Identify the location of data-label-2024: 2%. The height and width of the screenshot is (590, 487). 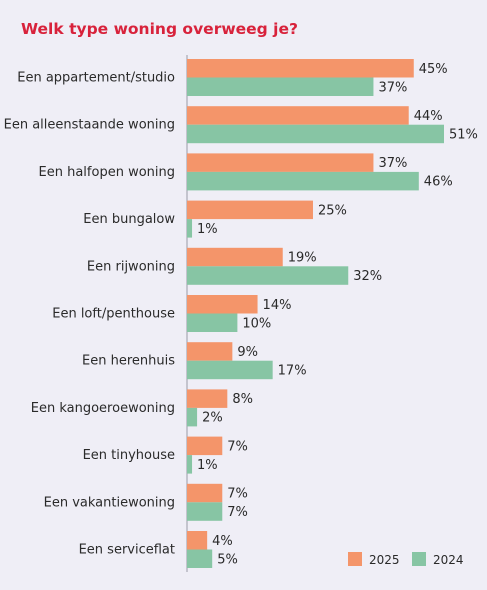
(212, 418).